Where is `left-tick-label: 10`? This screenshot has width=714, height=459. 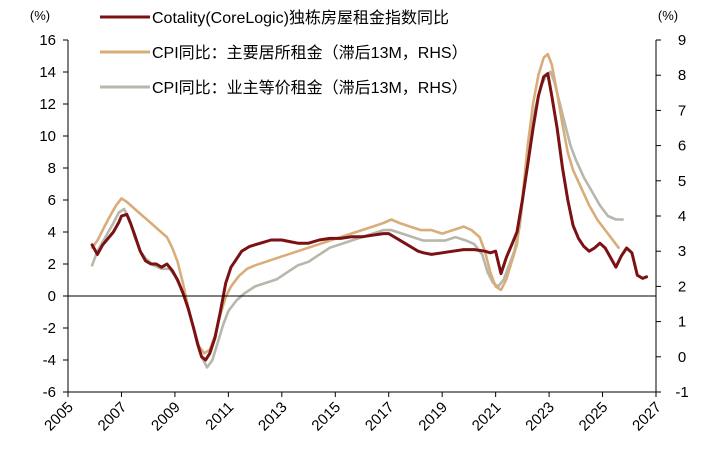 left-tick-label: 10 is located at coordinates (47, 136).